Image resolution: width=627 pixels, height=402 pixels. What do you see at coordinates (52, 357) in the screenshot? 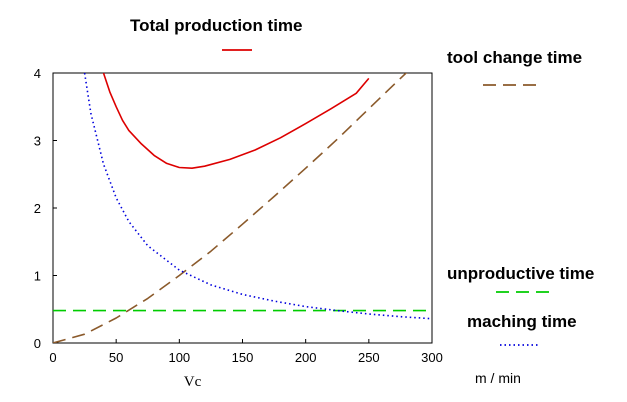
I see `x-tick-label: 0` at bounding box center [52, 357].